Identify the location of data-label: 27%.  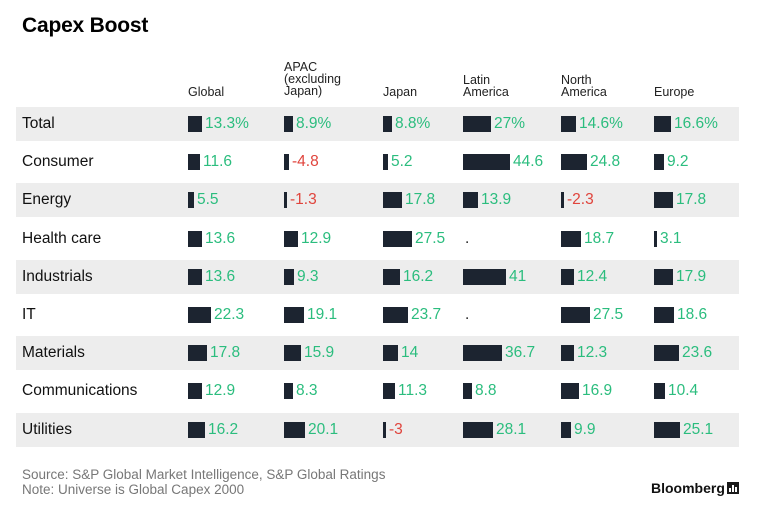
(510, 123).